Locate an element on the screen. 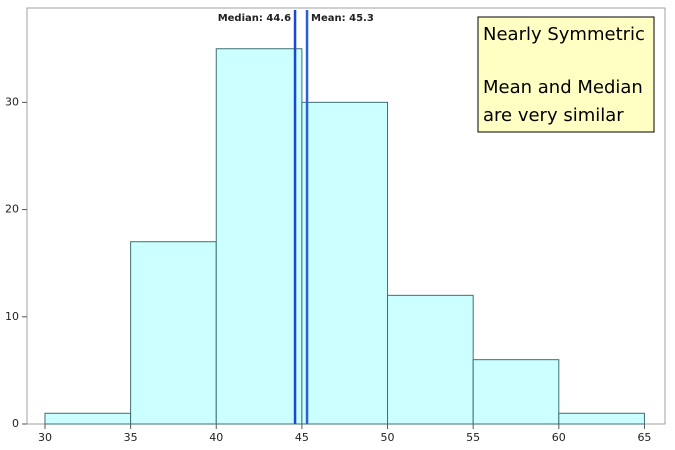 The width and height of the screenshot is (675, 450). y-tick-label: 30 is located at coordinates (12, 101).